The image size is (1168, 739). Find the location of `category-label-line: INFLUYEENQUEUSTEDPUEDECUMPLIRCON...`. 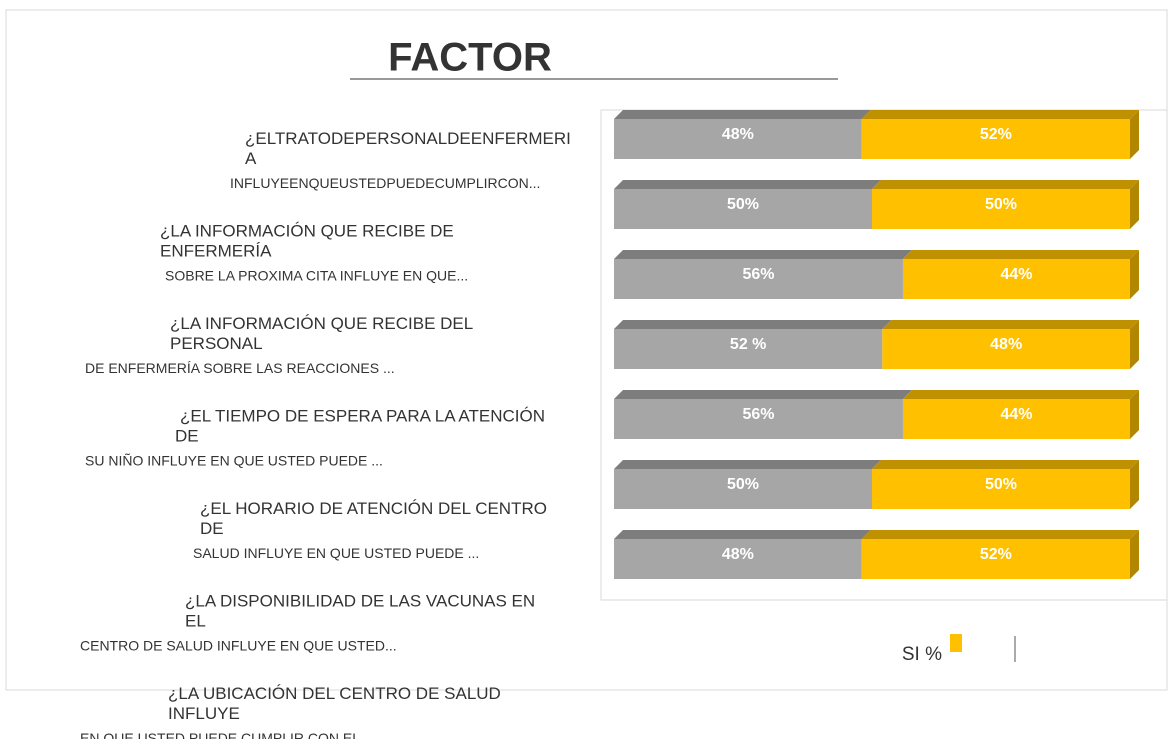

category-label-line: INFLUYEENQUEUSTEDPUEDECUMPLIRCON... is located at coordinates (385, 183).